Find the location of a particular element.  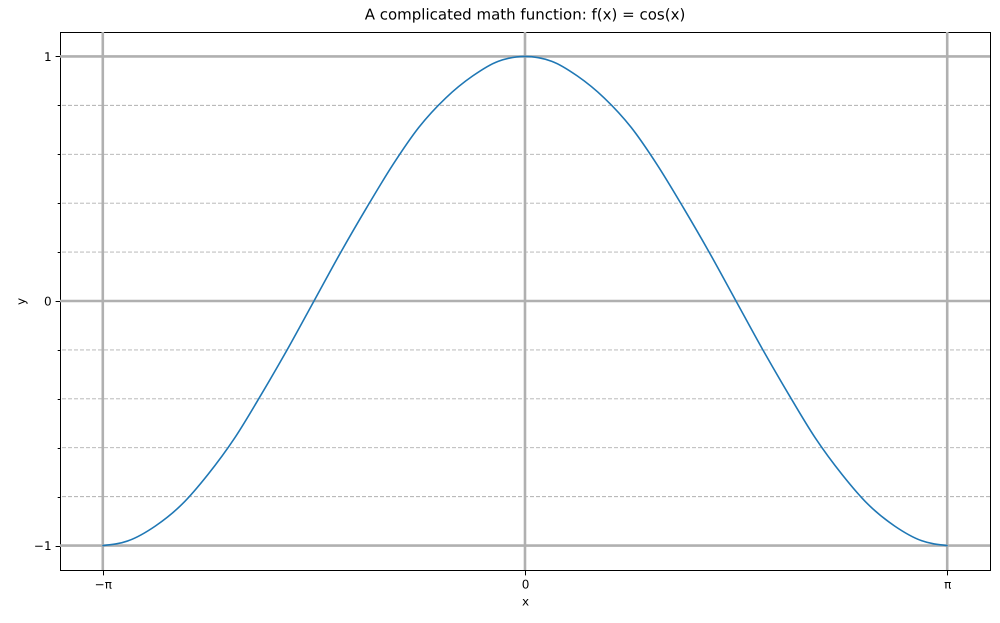

y-axis-title: y is located at coordinates (21, 302).